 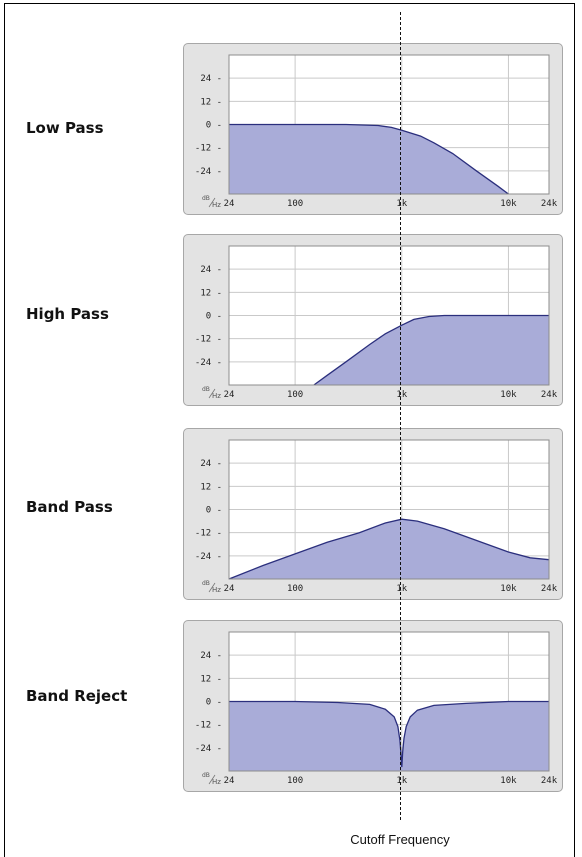 What do you see at coordinates (400, 416) in the screenshot?
I see `cutoff-frequency-line` at bounding box center [400, 416].